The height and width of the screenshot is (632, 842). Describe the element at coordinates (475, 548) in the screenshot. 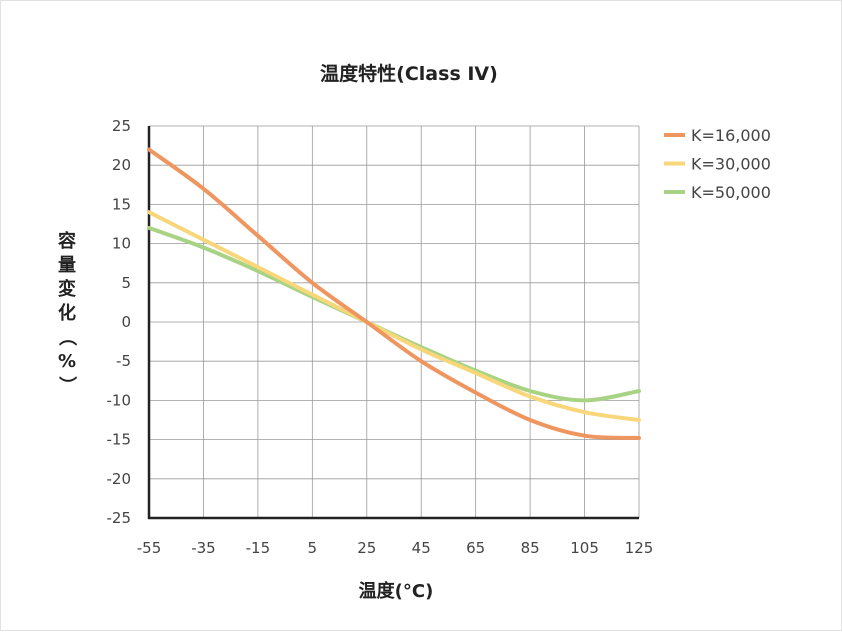

I see `x-tick-label: 65` at that location.